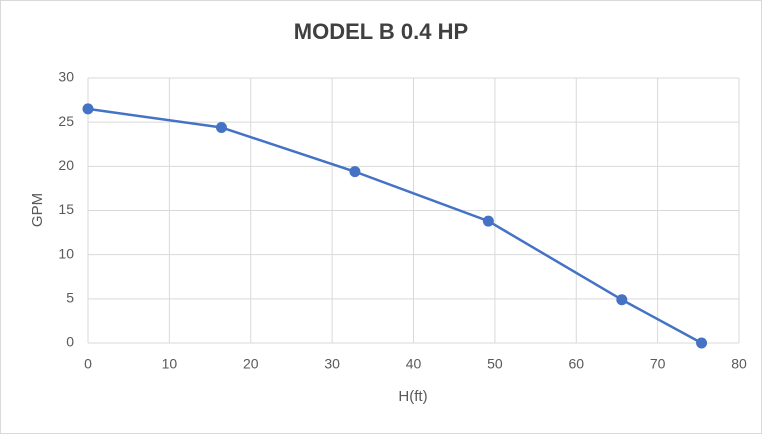 The image size is (762, 434). Describe the element at coordinates (37, 210) in the screenshot. I see `y-axis-label: GPM` at that location.